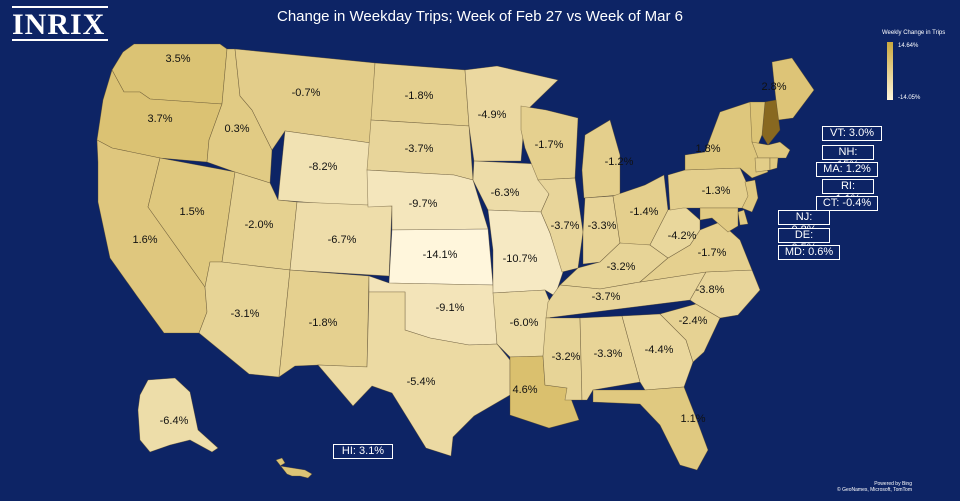  Describe the element at coordinates (743, 217) in the screenshot. I see `state-de` at that location.